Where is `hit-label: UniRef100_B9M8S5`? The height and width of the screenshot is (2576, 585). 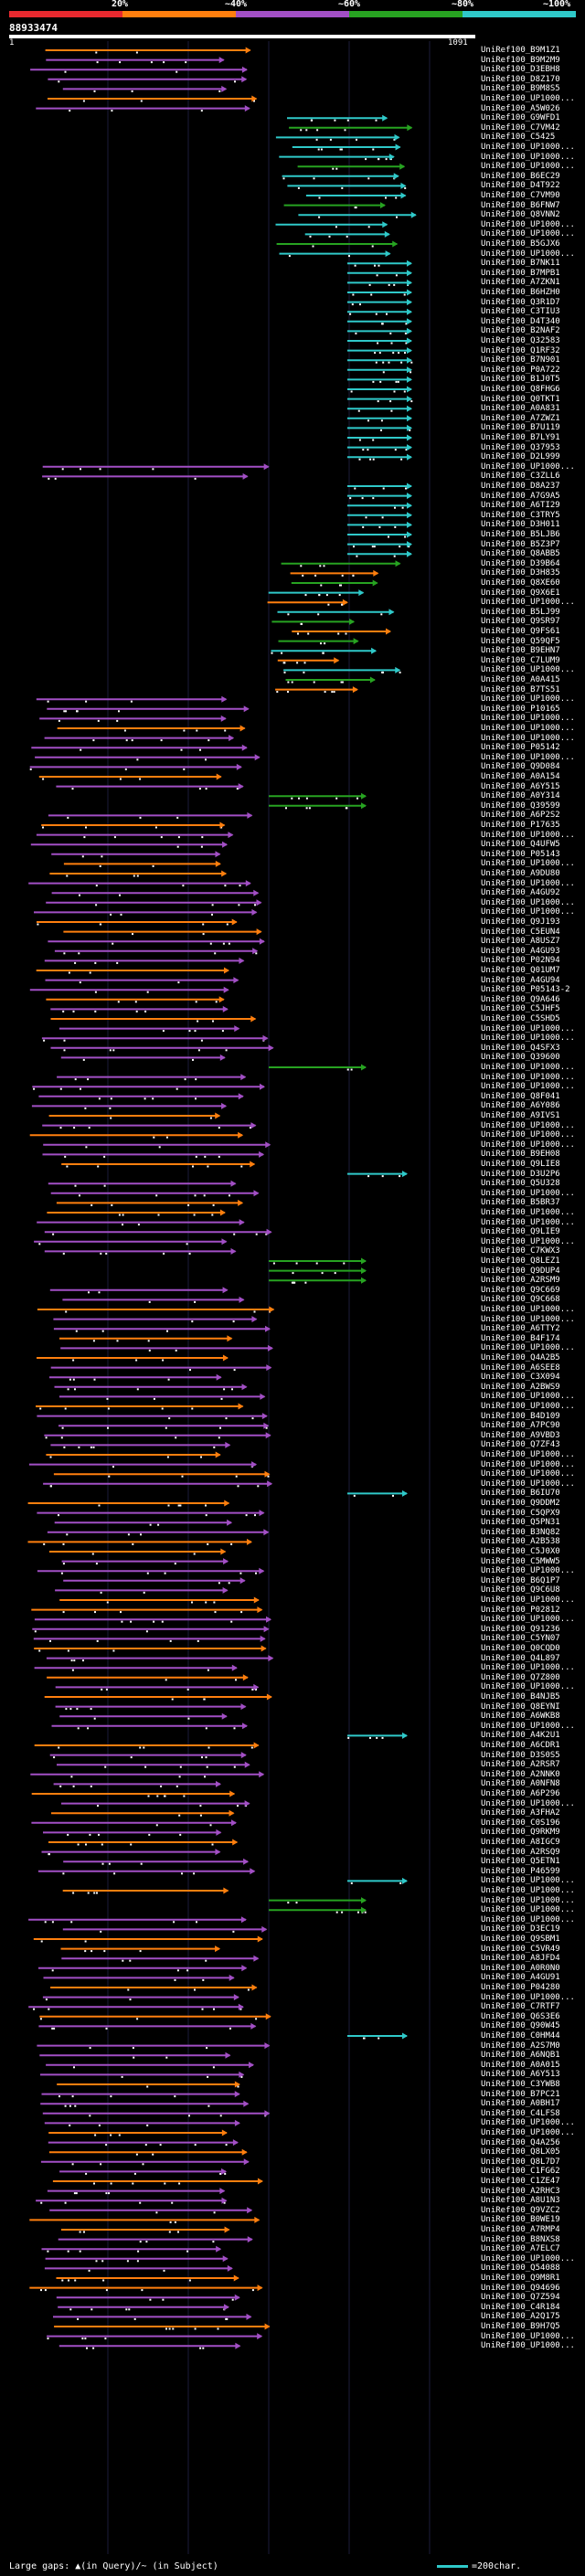 hit-label: UniRef100_B9M8S5 is located at coordinates (520, 89).